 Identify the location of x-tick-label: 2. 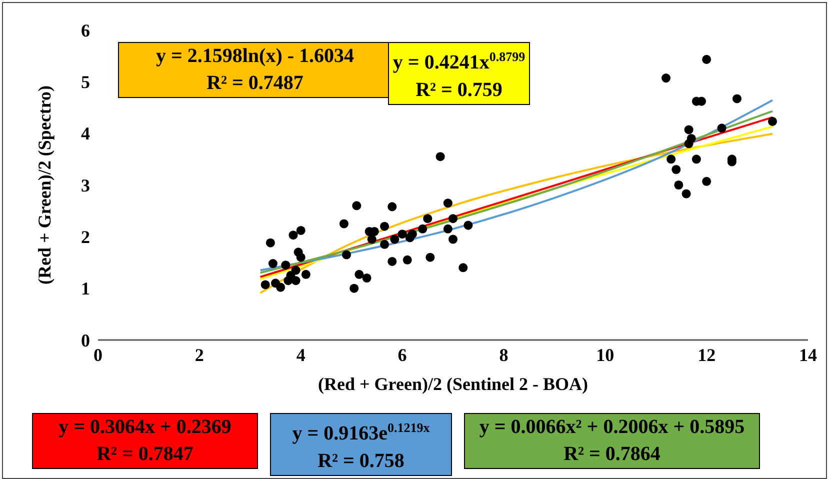
(199, 354).